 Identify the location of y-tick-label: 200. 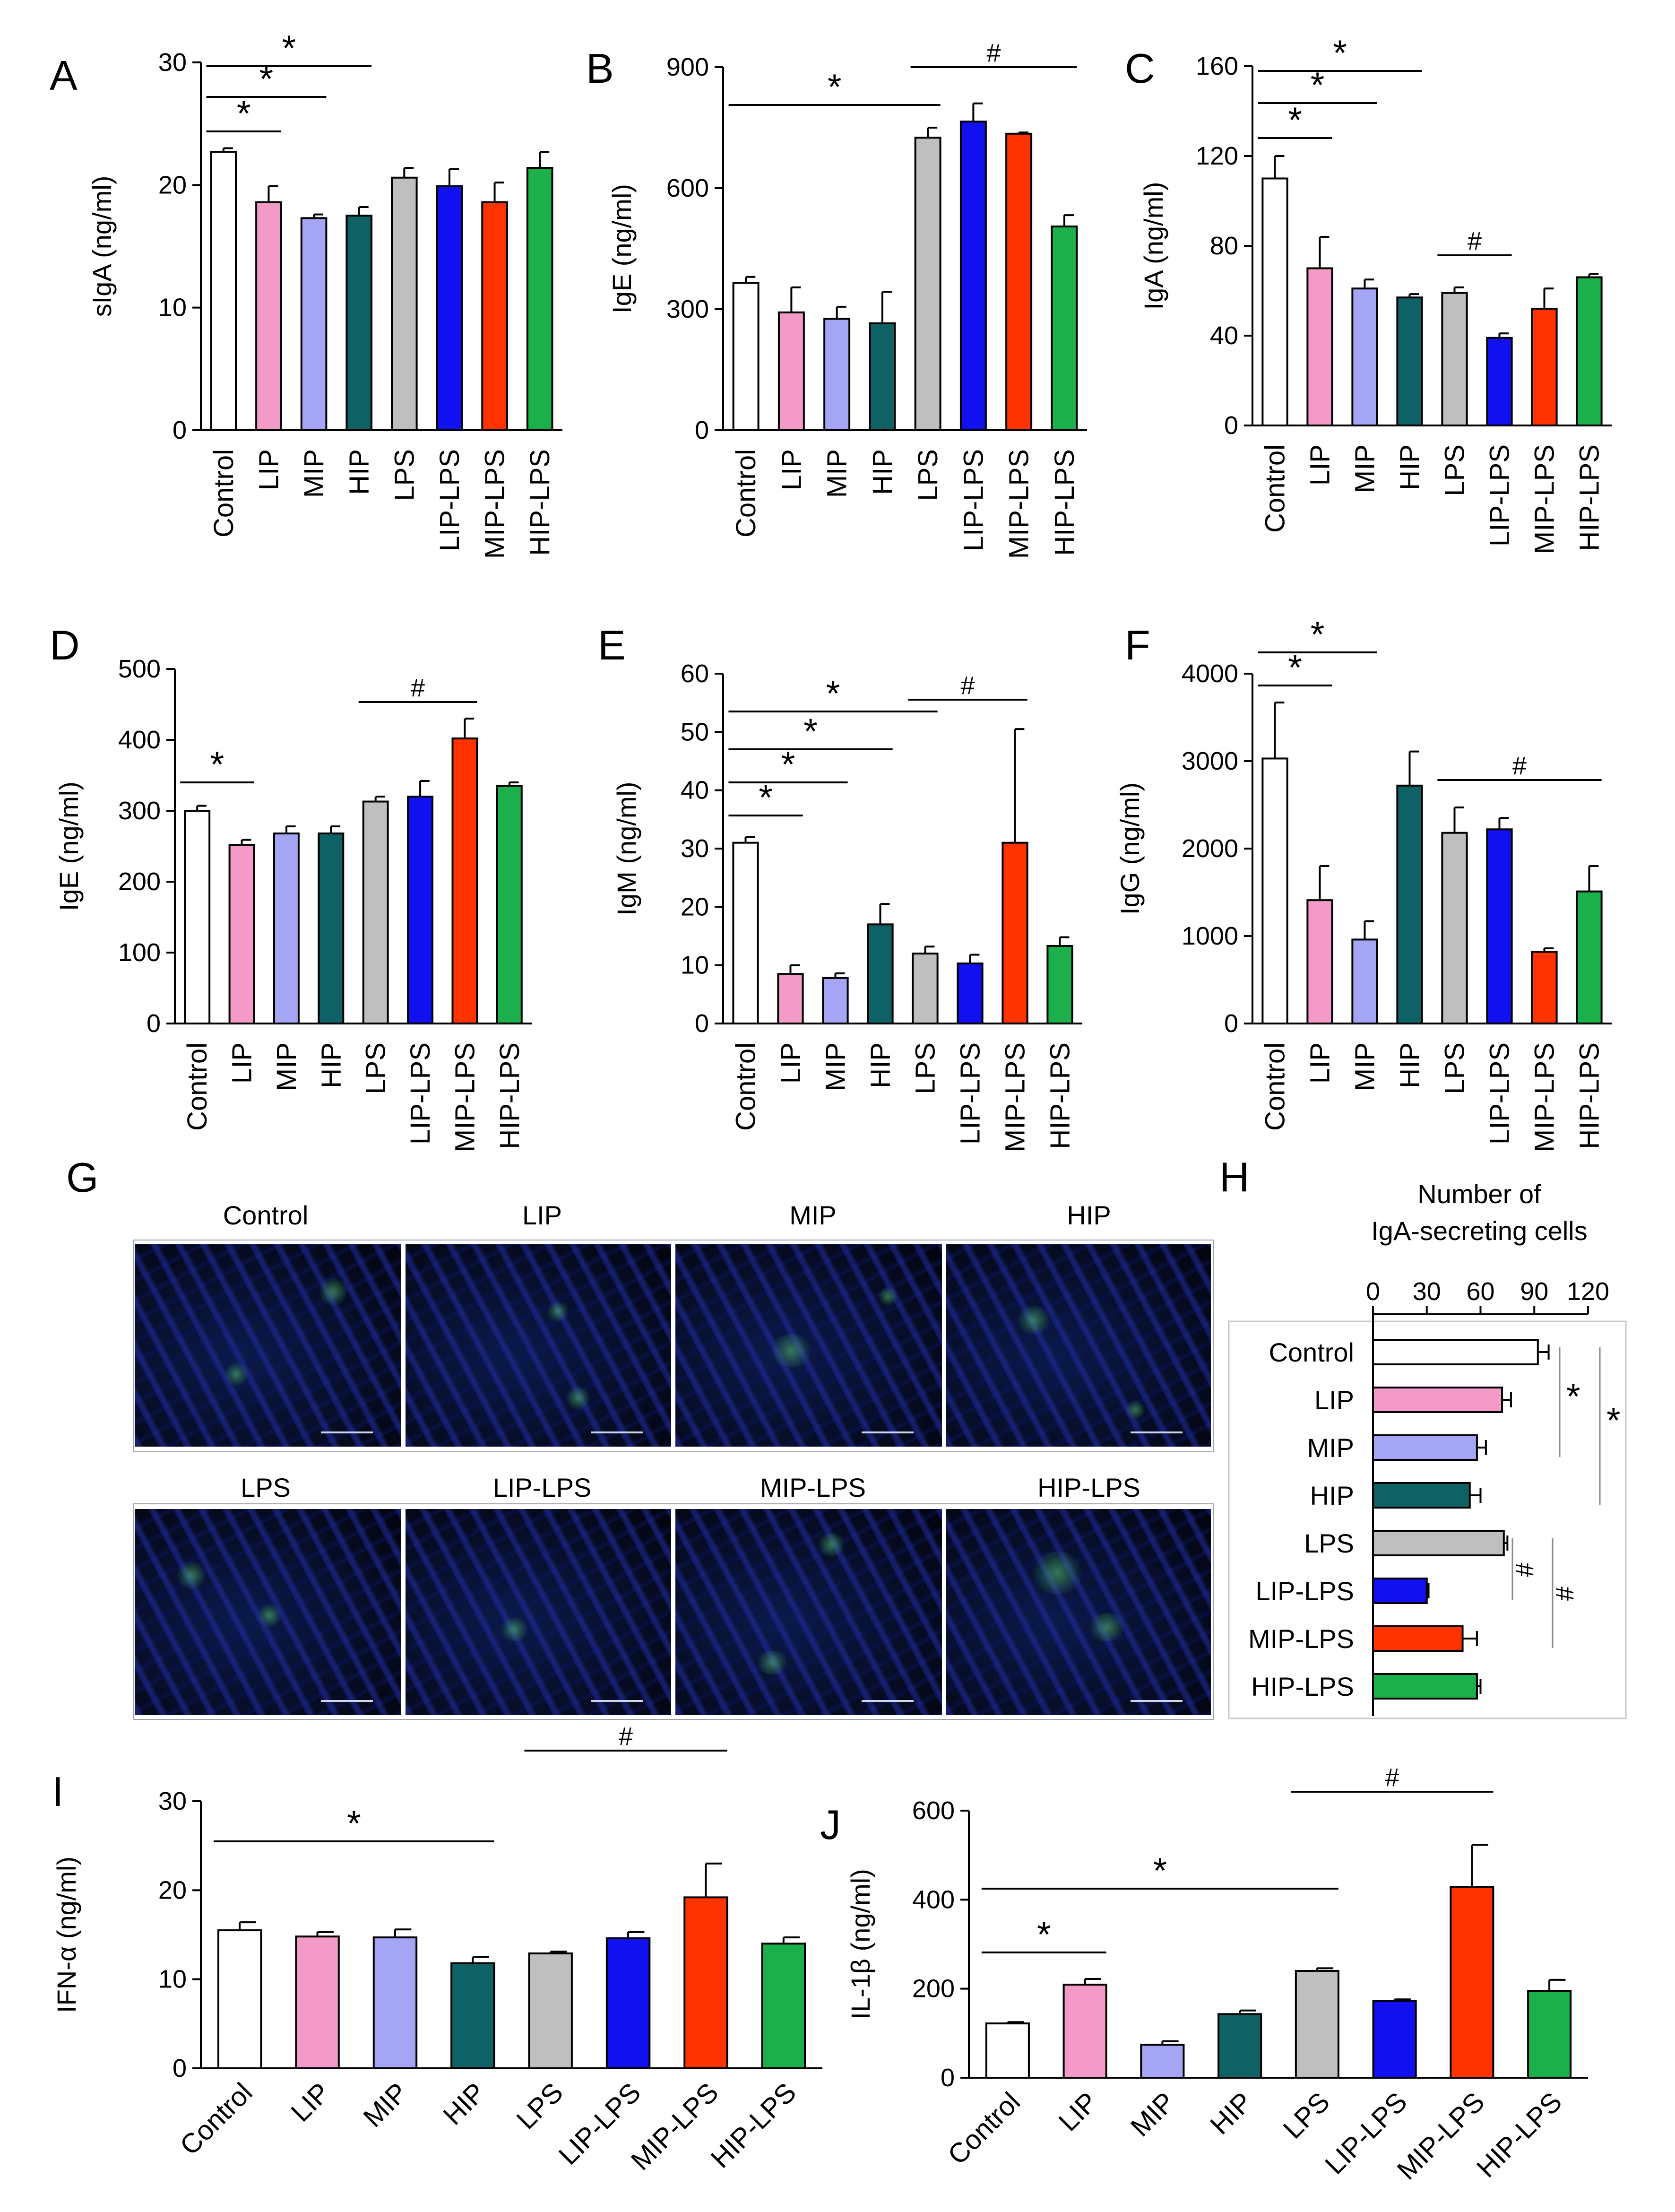
(933, 1989).